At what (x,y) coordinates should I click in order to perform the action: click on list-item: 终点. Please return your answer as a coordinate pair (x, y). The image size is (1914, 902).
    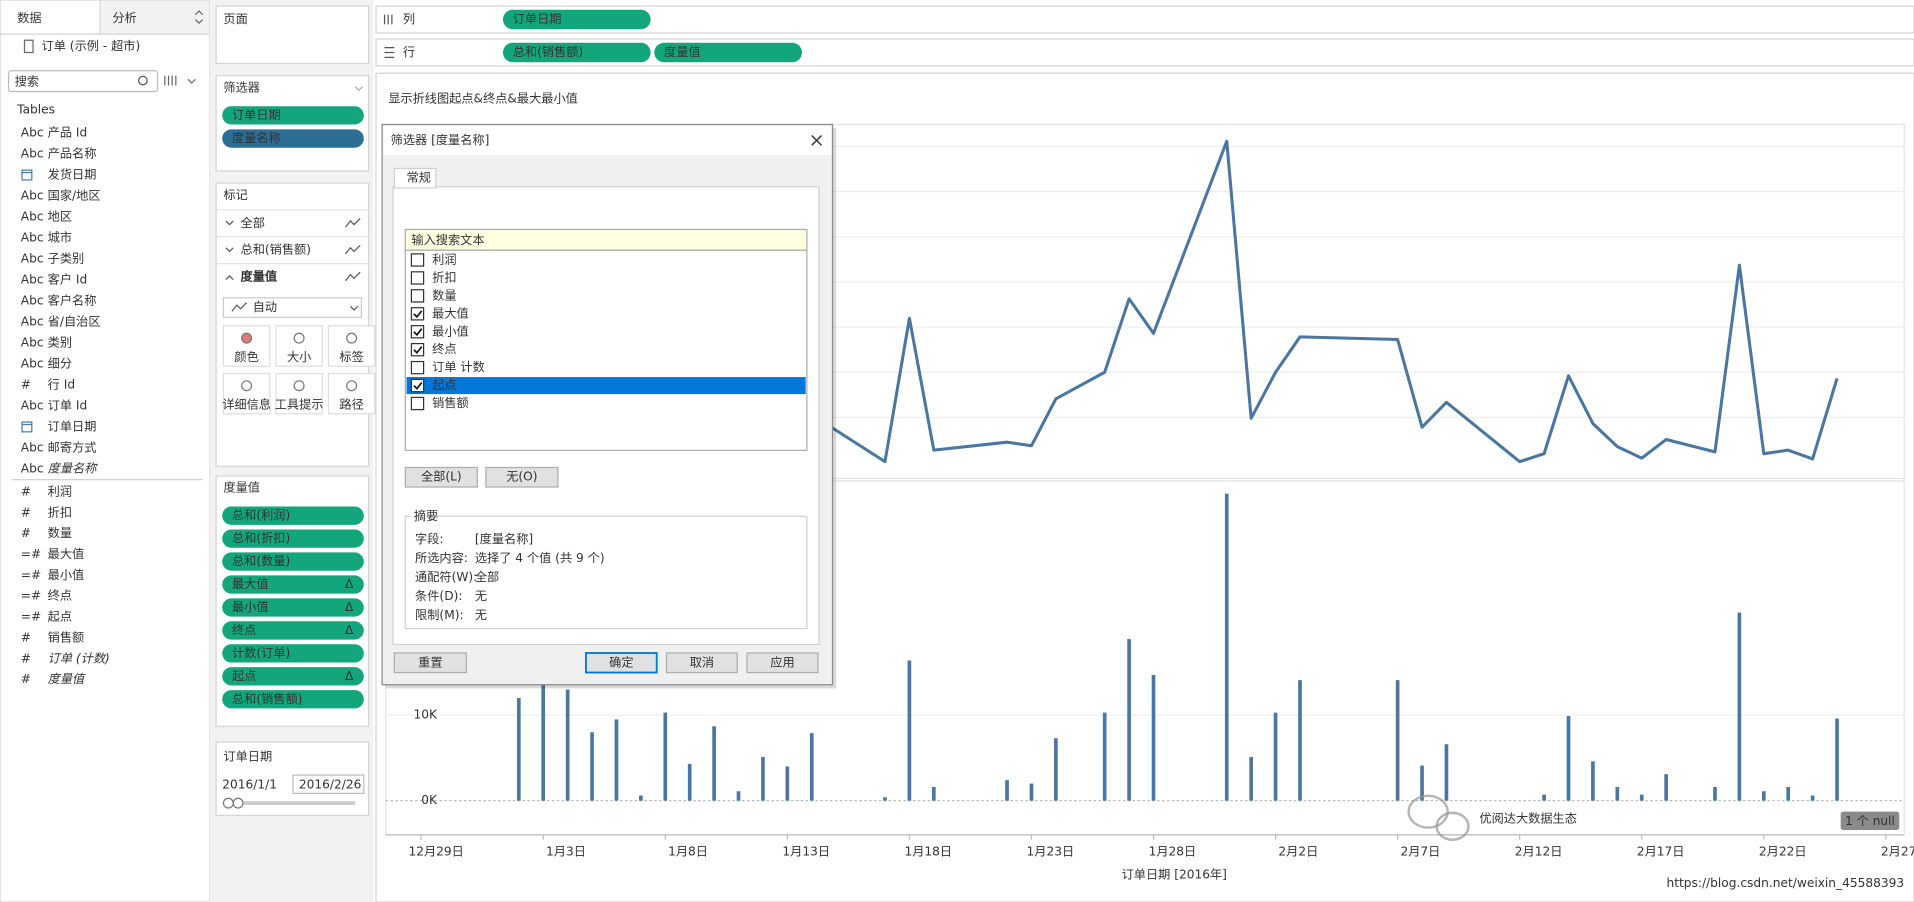
    Looking at the image, I should click on (444, 348).